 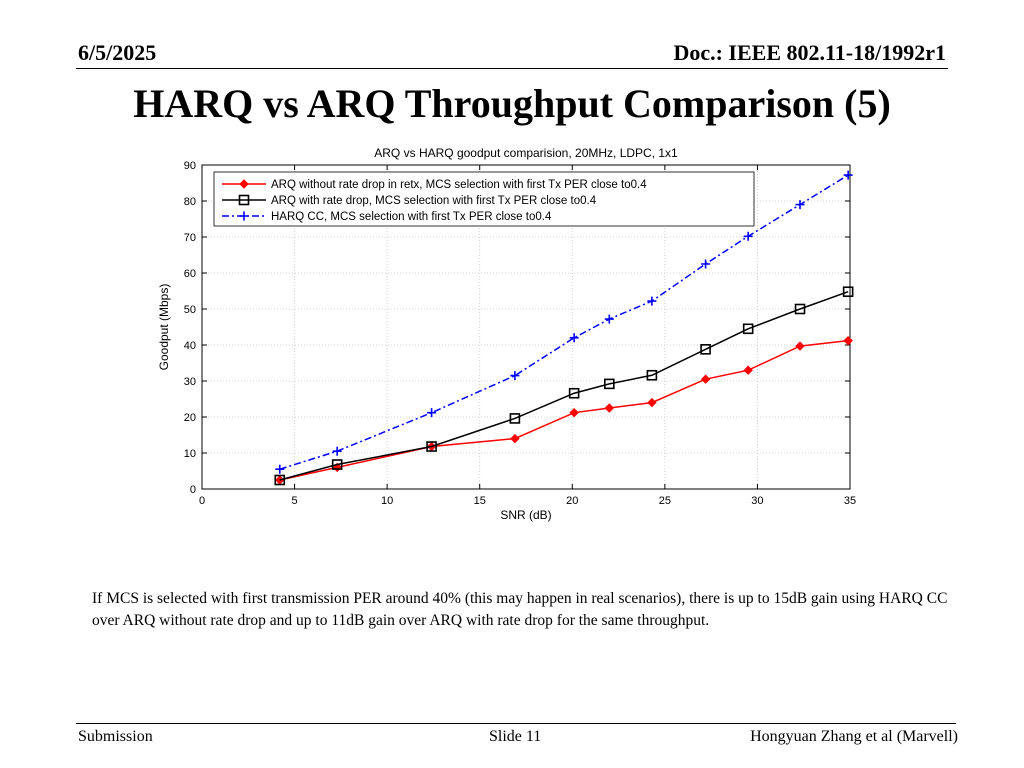 I want to click on y-tick-label: 10, so click(x=190, y=454).